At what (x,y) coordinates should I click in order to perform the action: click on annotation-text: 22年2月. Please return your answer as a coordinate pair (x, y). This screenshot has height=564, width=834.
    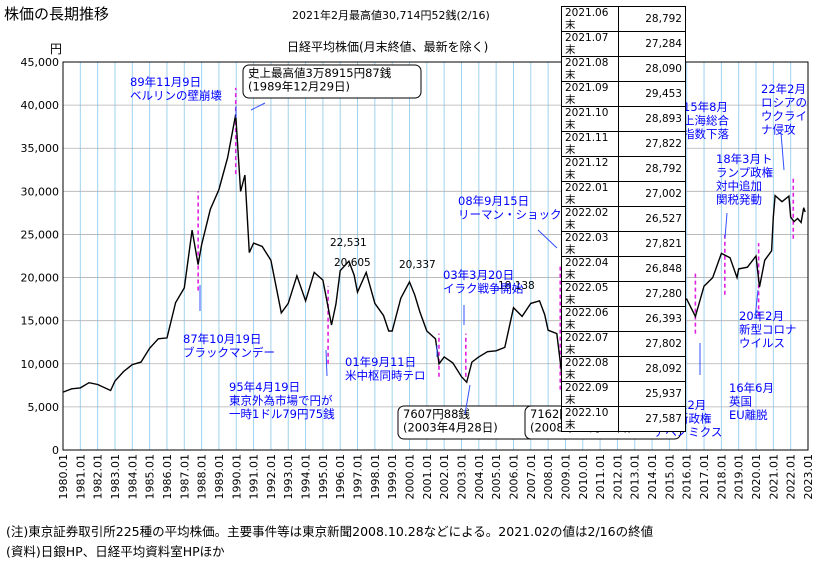
    Looking at the image, I should click on (783, 89).